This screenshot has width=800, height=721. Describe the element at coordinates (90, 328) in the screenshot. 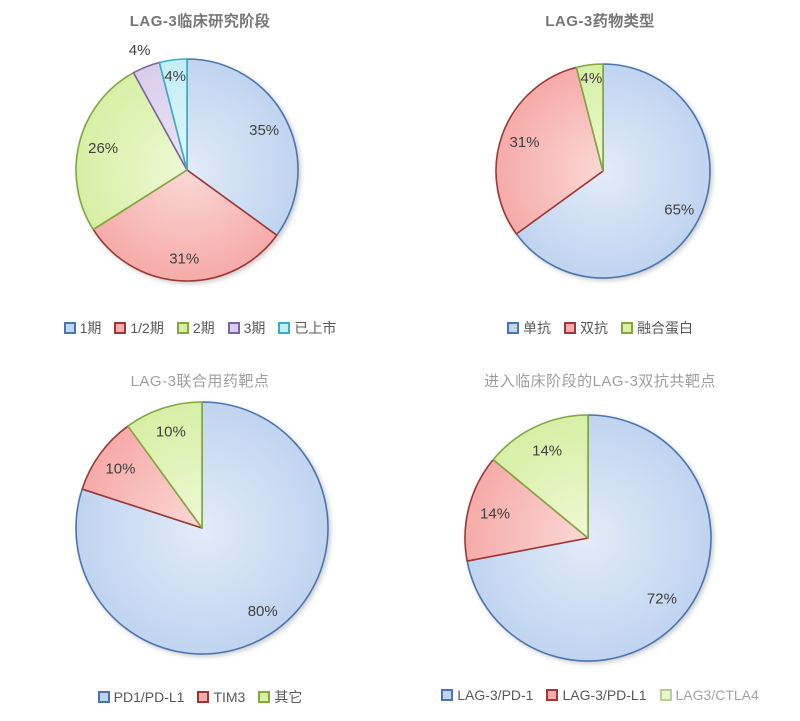

I see `legend-label: 1期` at that location.